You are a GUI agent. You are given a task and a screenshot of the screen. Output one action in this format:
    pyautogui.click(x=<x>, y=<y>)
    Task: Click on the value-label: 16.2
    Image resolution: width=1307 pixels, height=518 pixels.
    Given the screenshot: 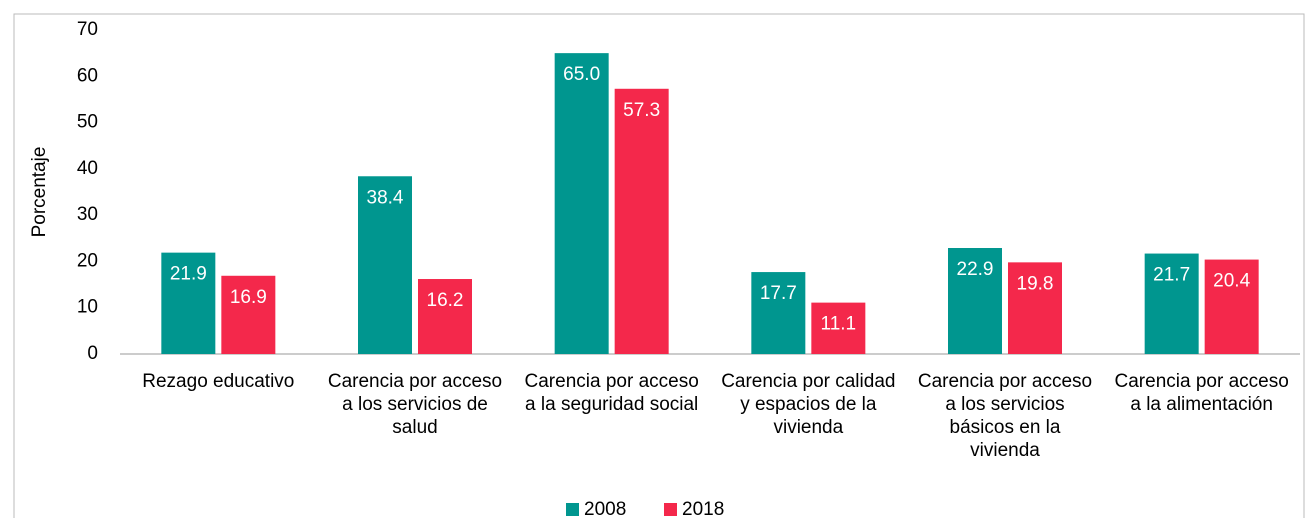 What is the action you would take?
    pyautogui.click(x=445, y=300)
    